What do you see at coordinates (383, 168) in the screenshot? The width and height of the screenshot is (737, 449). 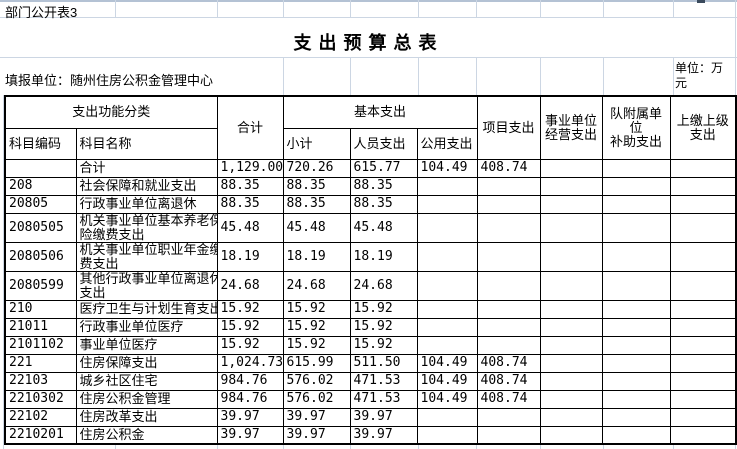 I see `value-cell: 615.77` at bounding box center [383, 168].